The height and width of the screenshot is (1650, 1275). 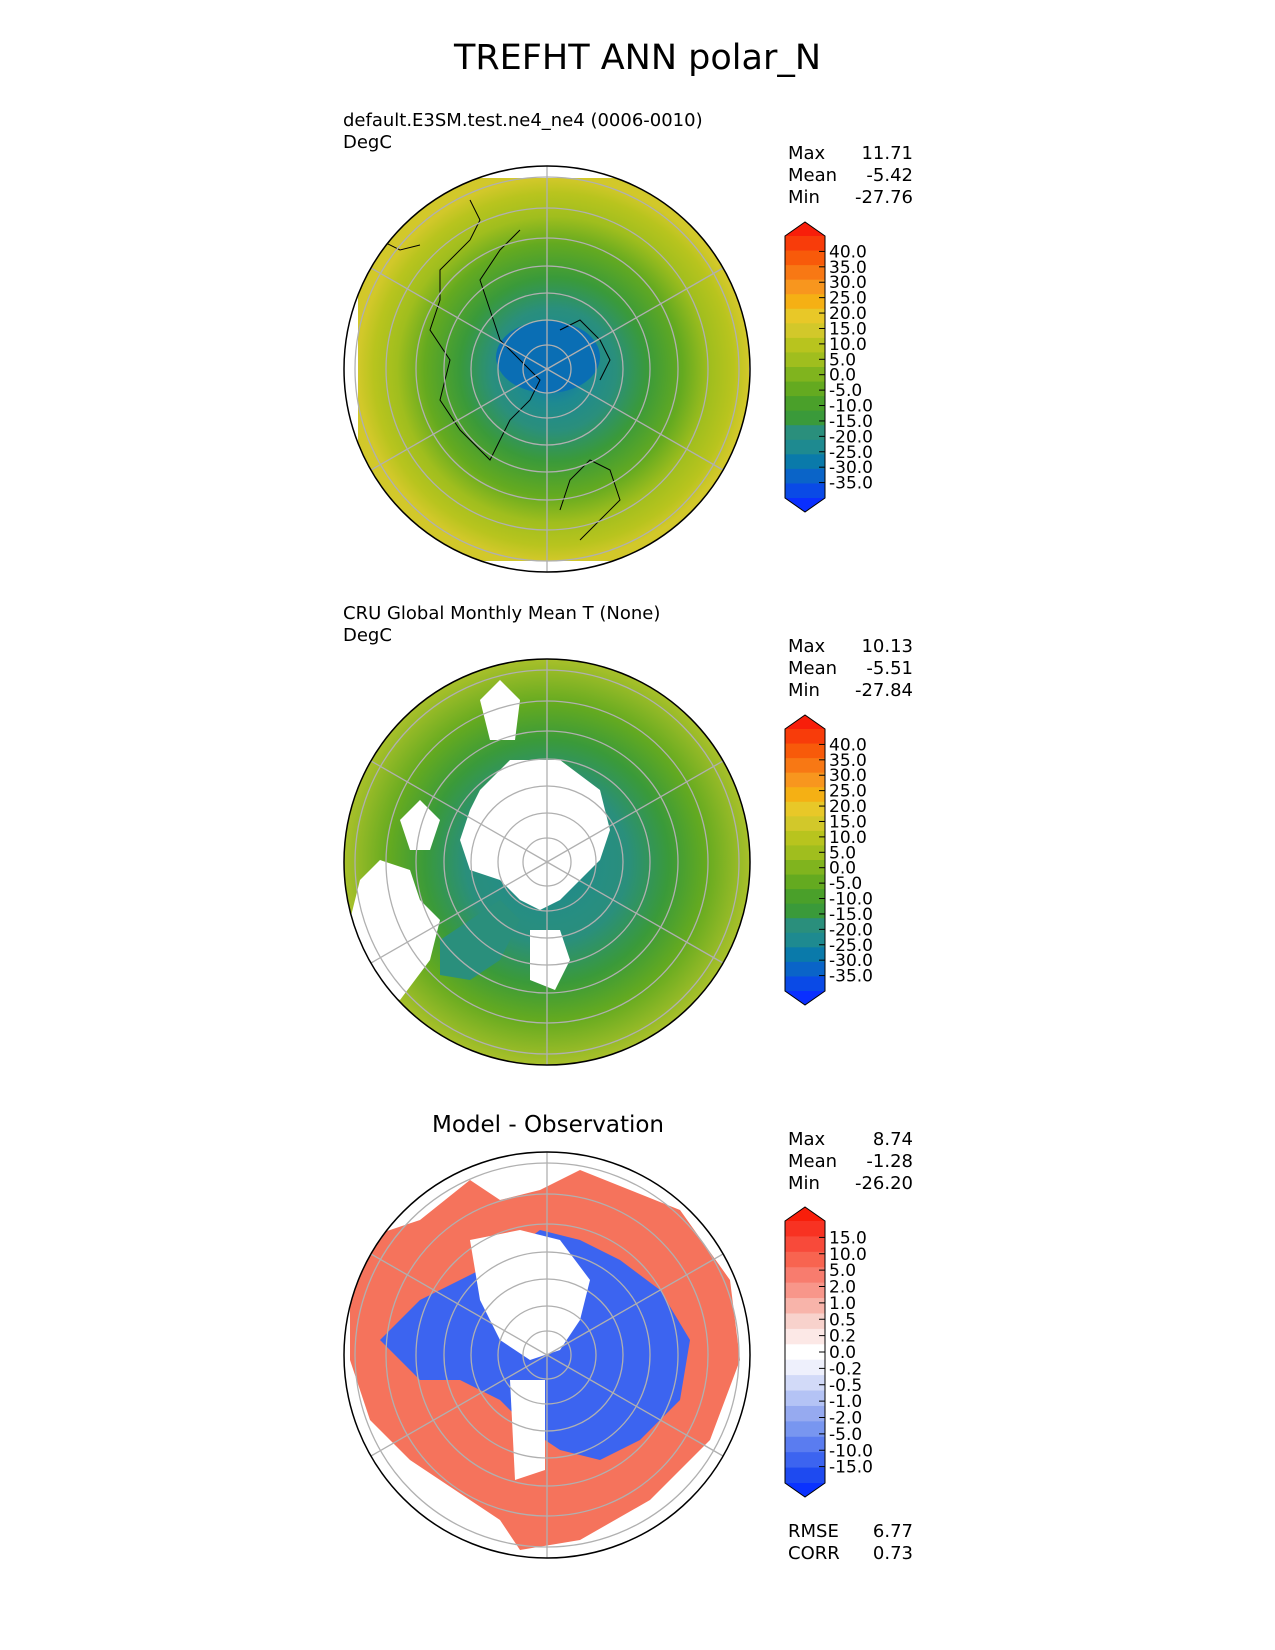 I want to click on main-title: TREFHT ANN polar_N, so click(x=637, y=58).